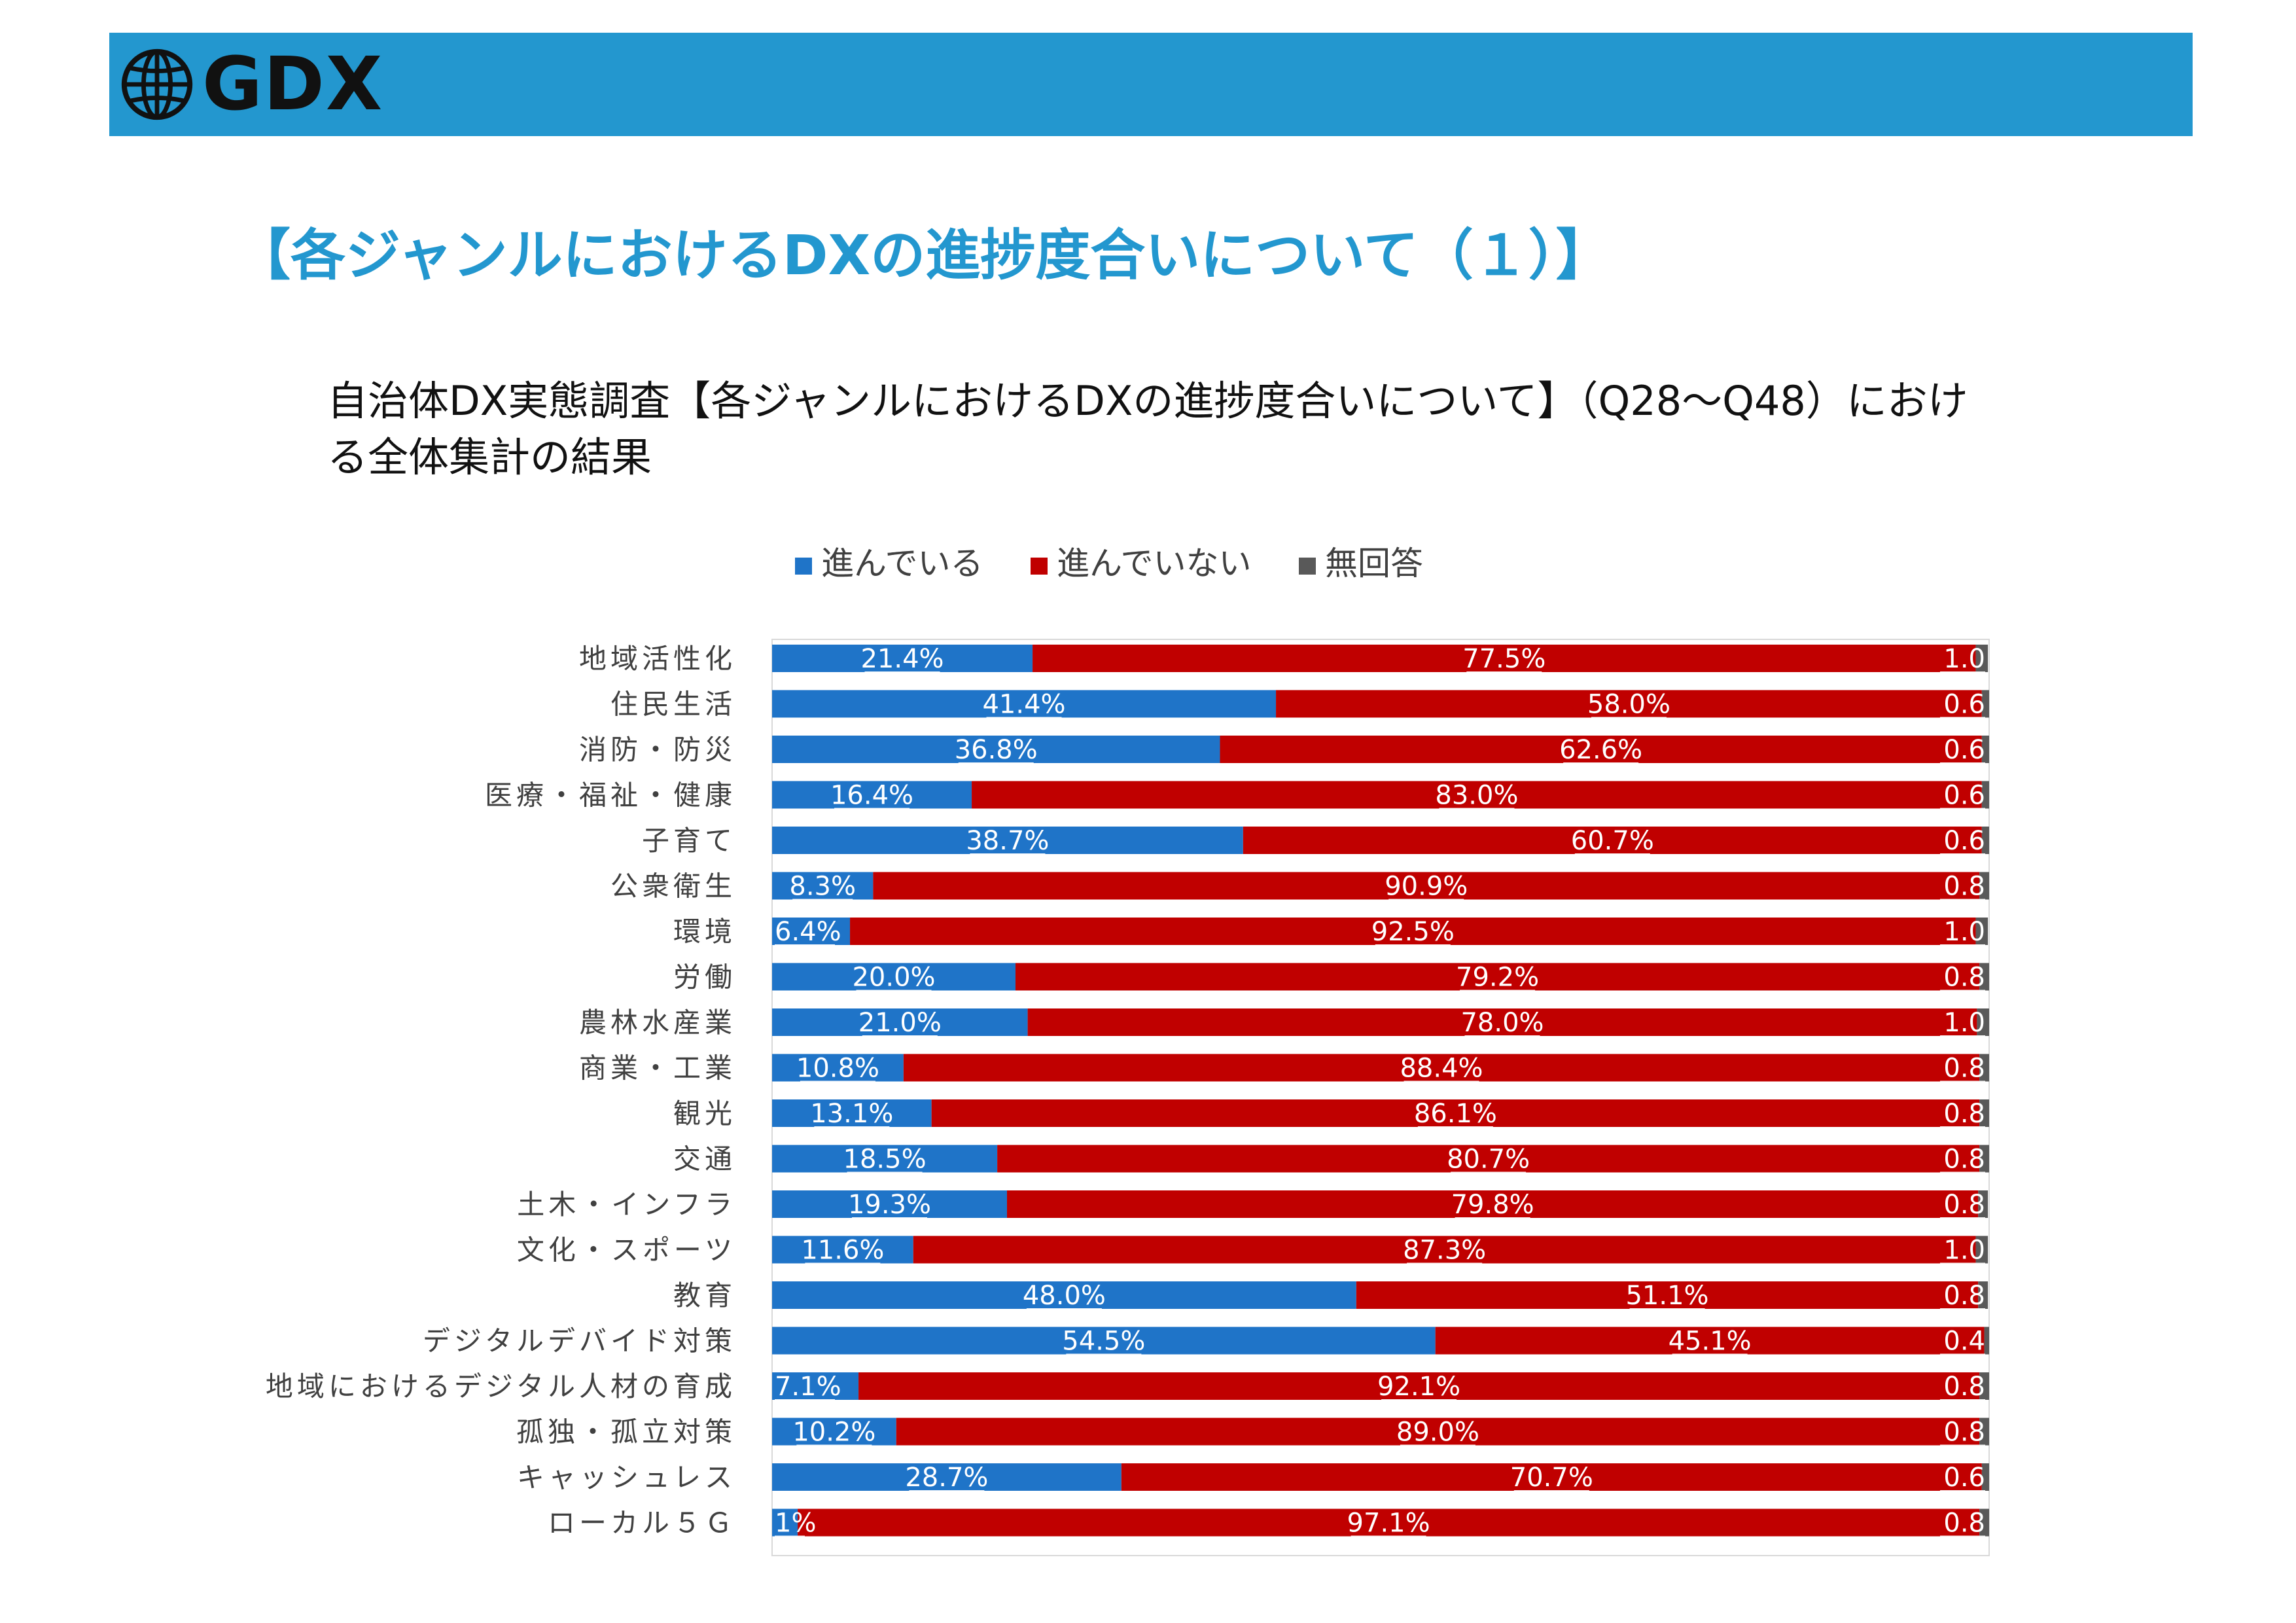 This screenshot has height=1623, width=2296. What do you see at coordinates (657, 1023) in the screenshot?
I see `category-label: 農林水産業` at bounding box center [657, 1023].